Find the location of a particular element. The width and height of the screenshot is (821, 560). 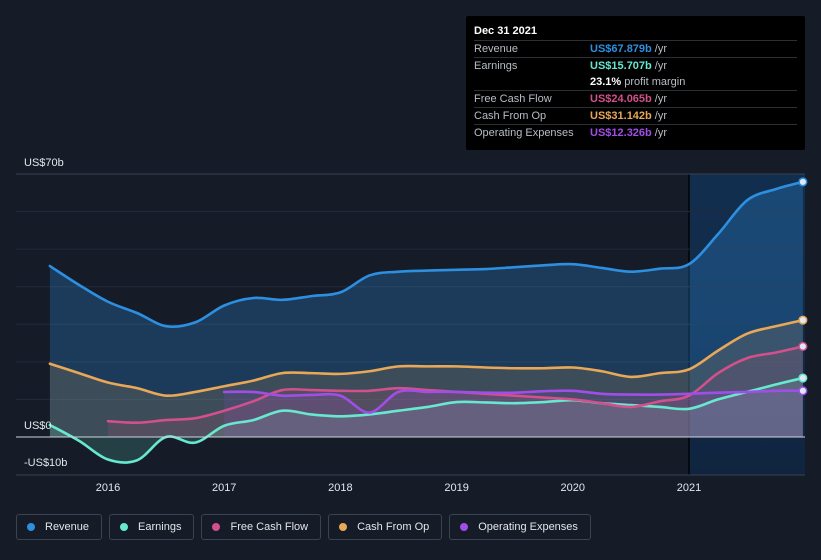

tooltip-value: US$31.142b is located at coordinates (621, 116).